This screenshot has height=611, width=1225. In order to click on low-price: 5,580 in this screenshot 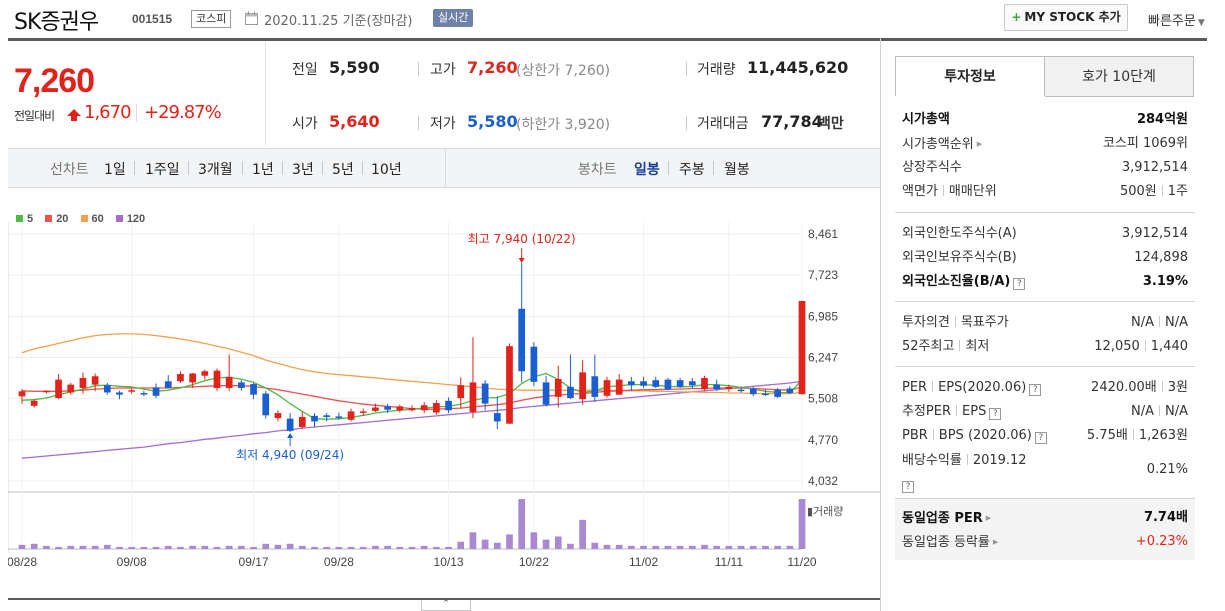, I will do `click(492, 121)`.